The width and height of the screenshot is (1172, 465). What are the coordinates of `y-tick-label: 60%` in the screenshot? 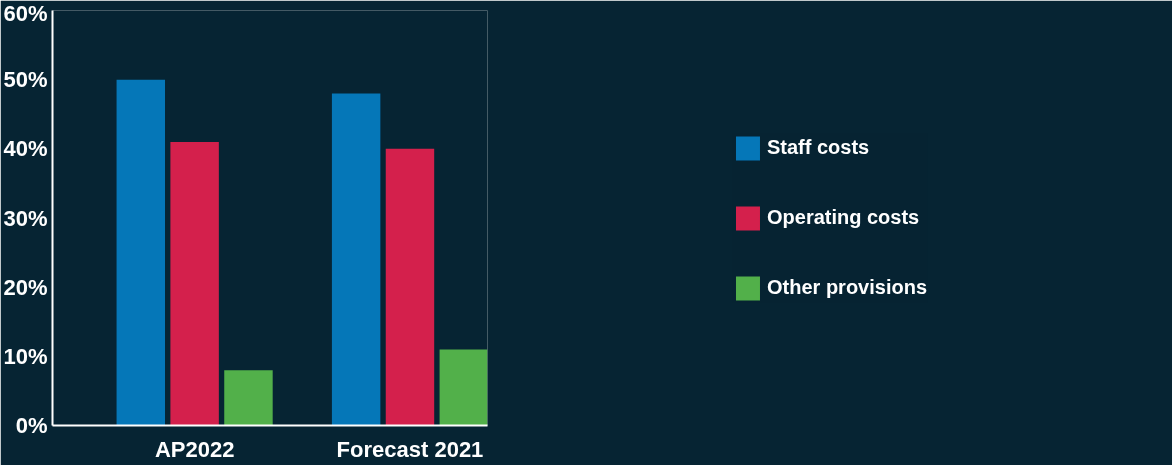 It's located at (25, 13).